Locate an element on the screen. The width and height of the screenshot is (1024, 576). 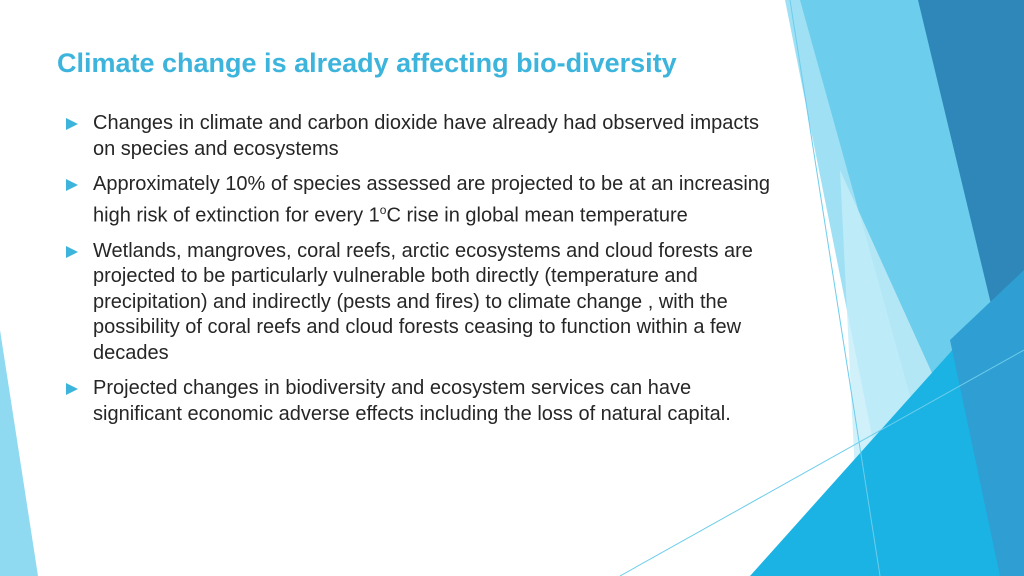
line is located at coordinates (835, 288).